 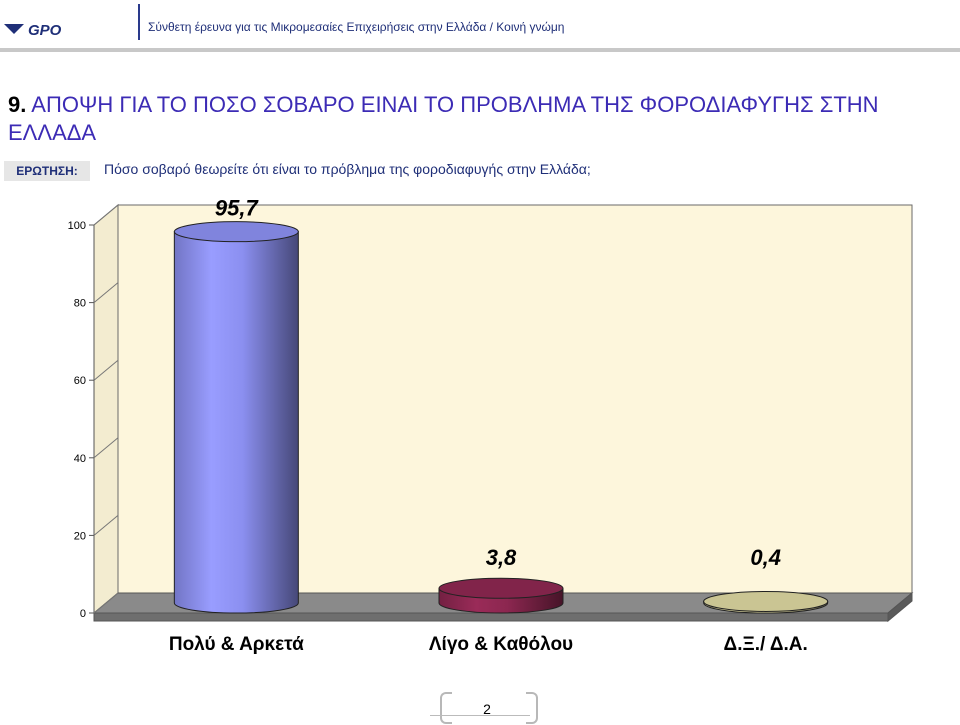 What do you see at coordinates (765, 557) in the screenshot?
I see `data-label: 0,4` at bounding box center [765, 557].